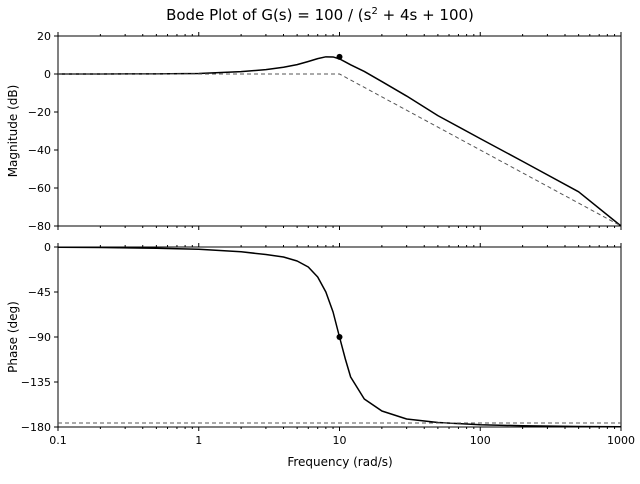  I want to click on magnitude-markers, so click(339, 56).